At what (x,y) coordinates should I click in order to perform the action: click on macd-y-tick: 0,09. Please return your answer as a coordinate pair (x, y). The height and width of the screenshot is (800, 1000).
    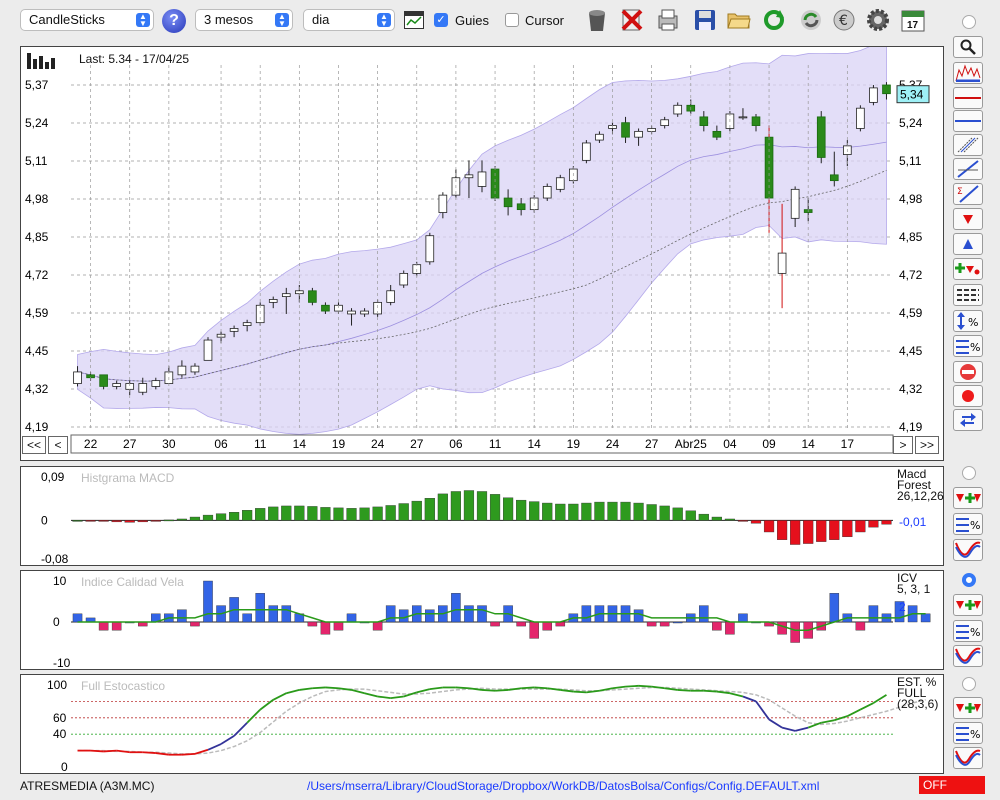
    Looking at the image, I should click on (53, 477).